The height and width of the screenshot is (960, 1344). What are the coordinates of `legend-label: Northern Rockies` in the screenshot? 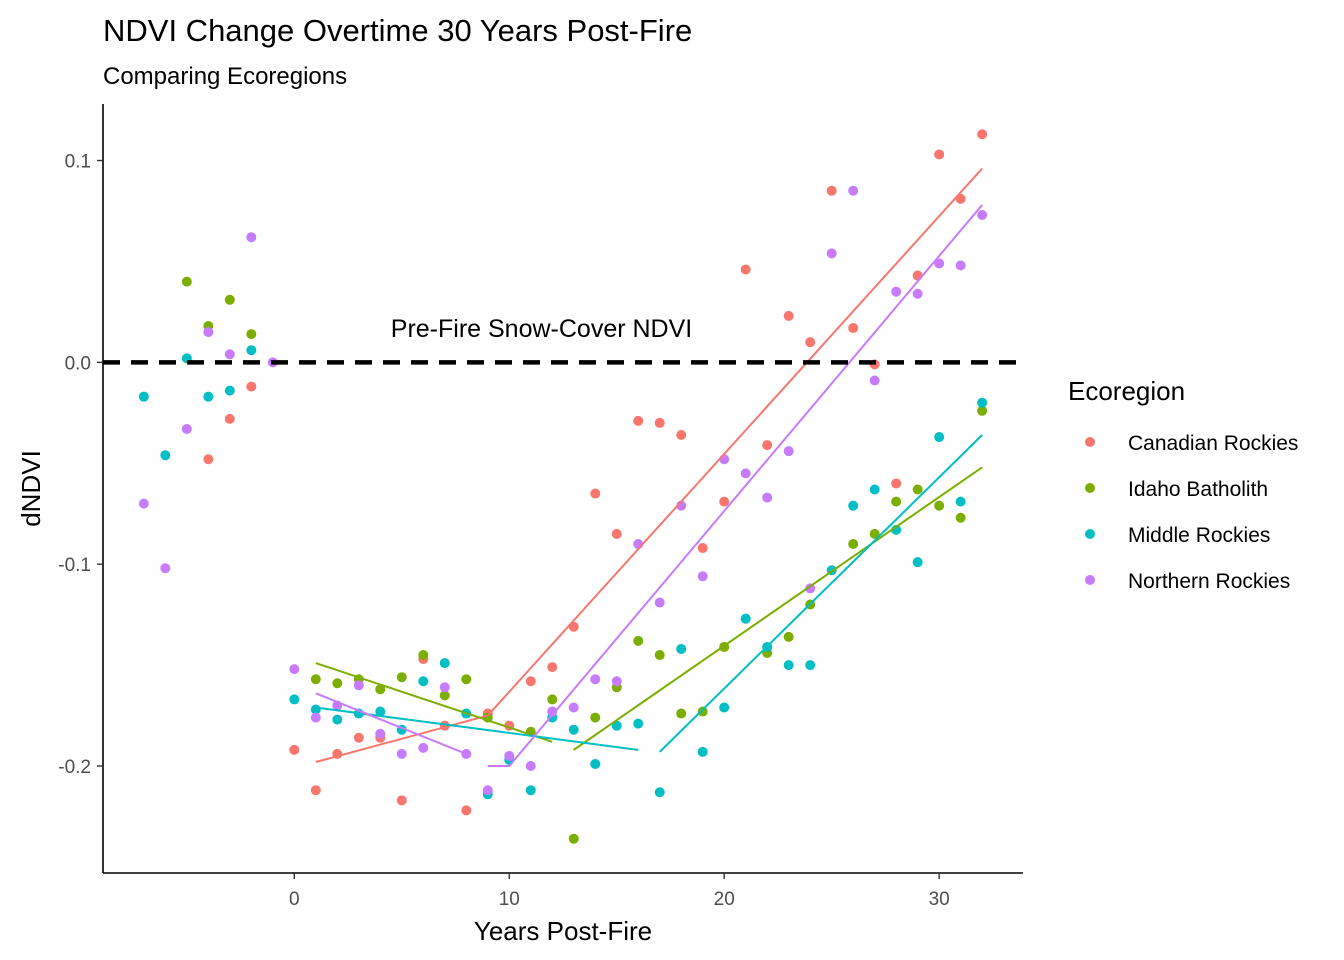 It's located at (1209, 581).